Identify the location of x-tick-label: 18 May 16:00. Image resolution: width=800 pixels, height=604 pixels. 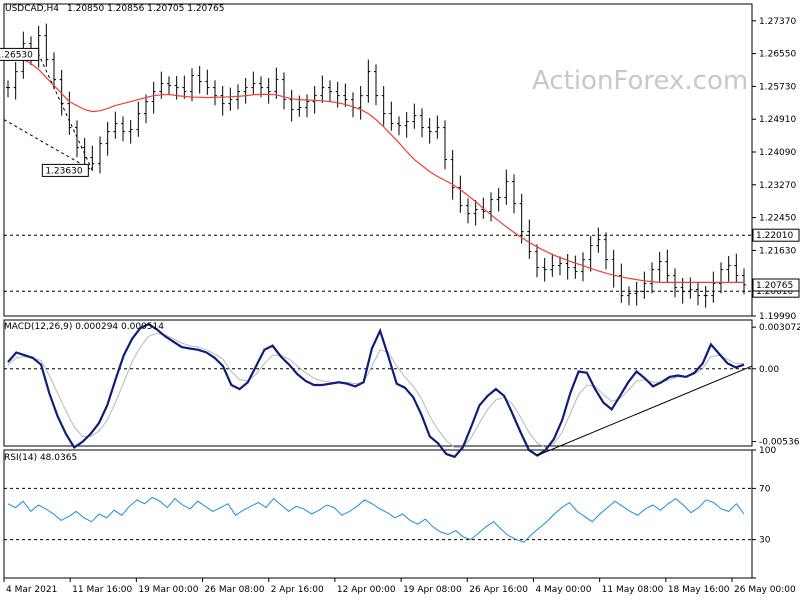
(699, 590).